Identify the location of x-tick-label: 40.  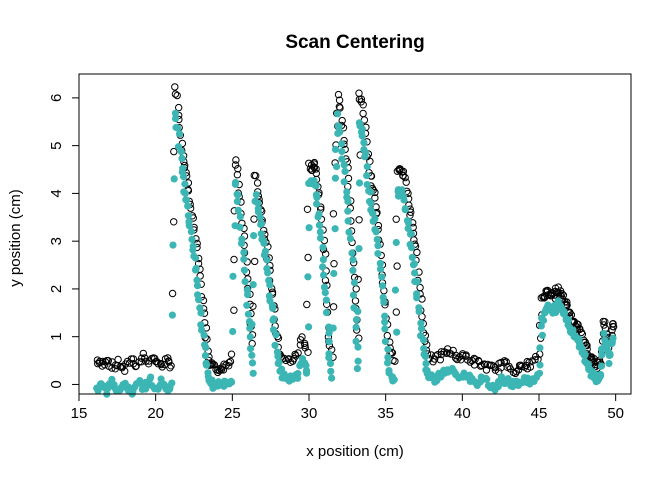
(462, 413).